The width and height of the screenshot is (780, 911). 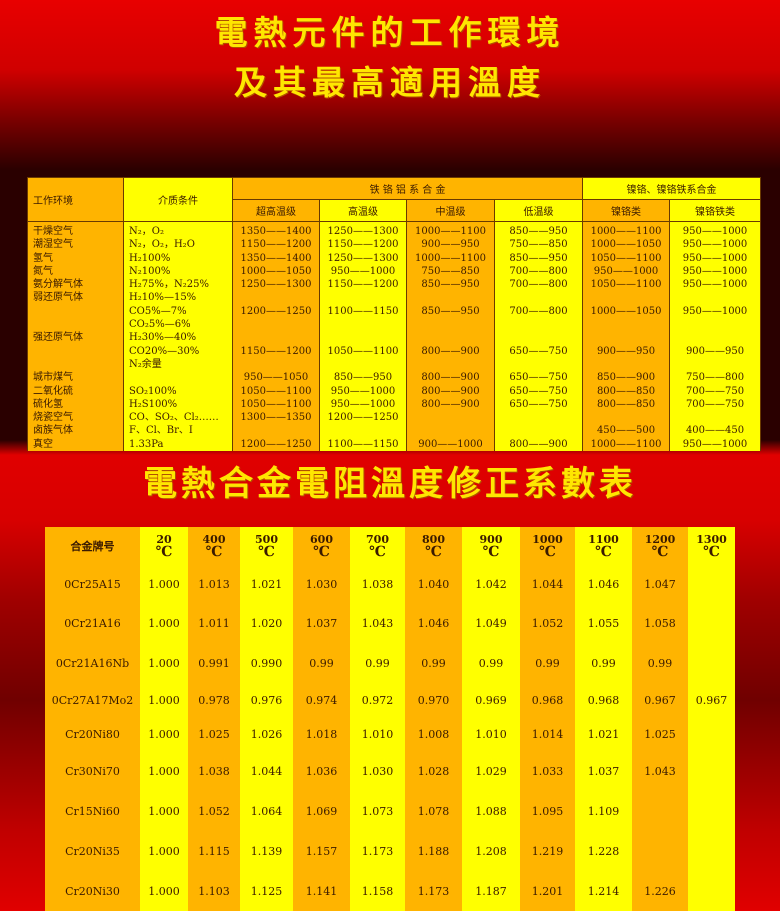 I want to click on temperature-value: 500, so click(x=266, y=539).